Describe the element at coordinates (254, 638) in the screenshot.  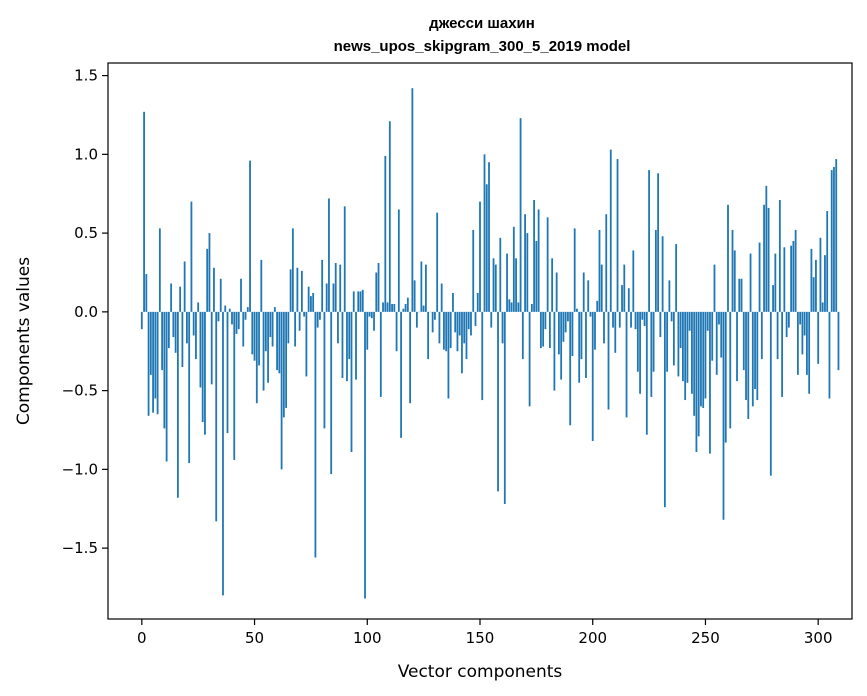
I see `x-tick-label: 50` at that location.